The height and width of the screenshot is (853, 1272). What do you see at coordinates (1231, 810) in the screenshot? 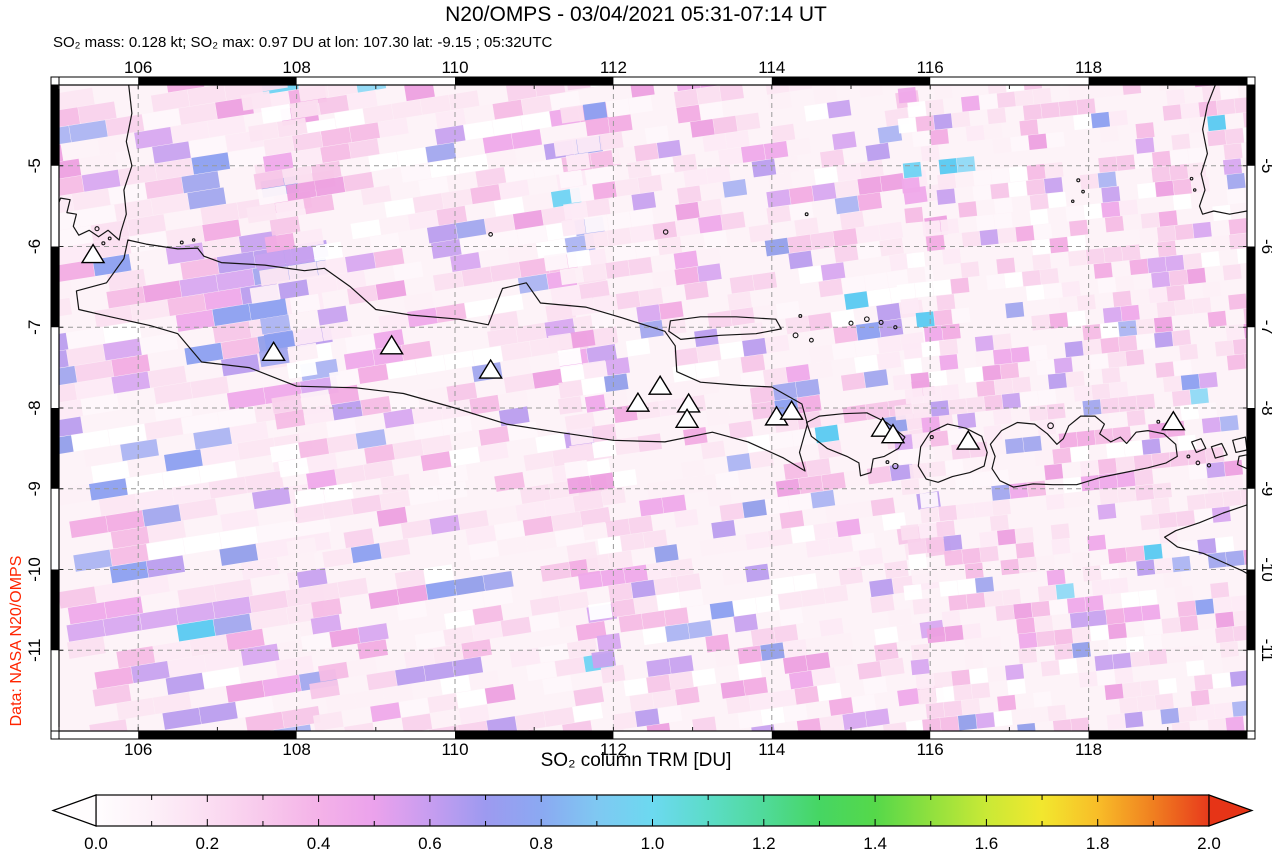
I see `colorbar-over-arrow` at bounding box center [1231, 810].